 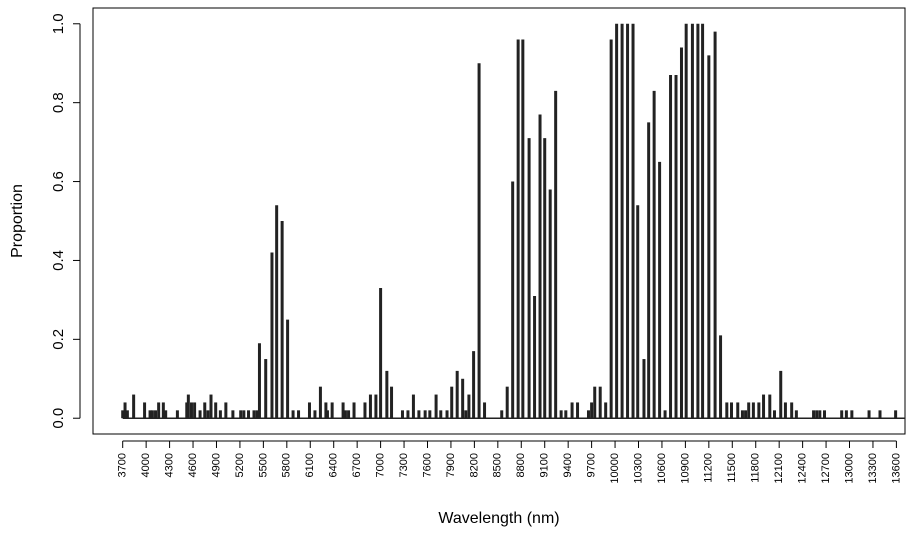 I want to click on x-tick-label: 10300, so click(x=638, y=468).